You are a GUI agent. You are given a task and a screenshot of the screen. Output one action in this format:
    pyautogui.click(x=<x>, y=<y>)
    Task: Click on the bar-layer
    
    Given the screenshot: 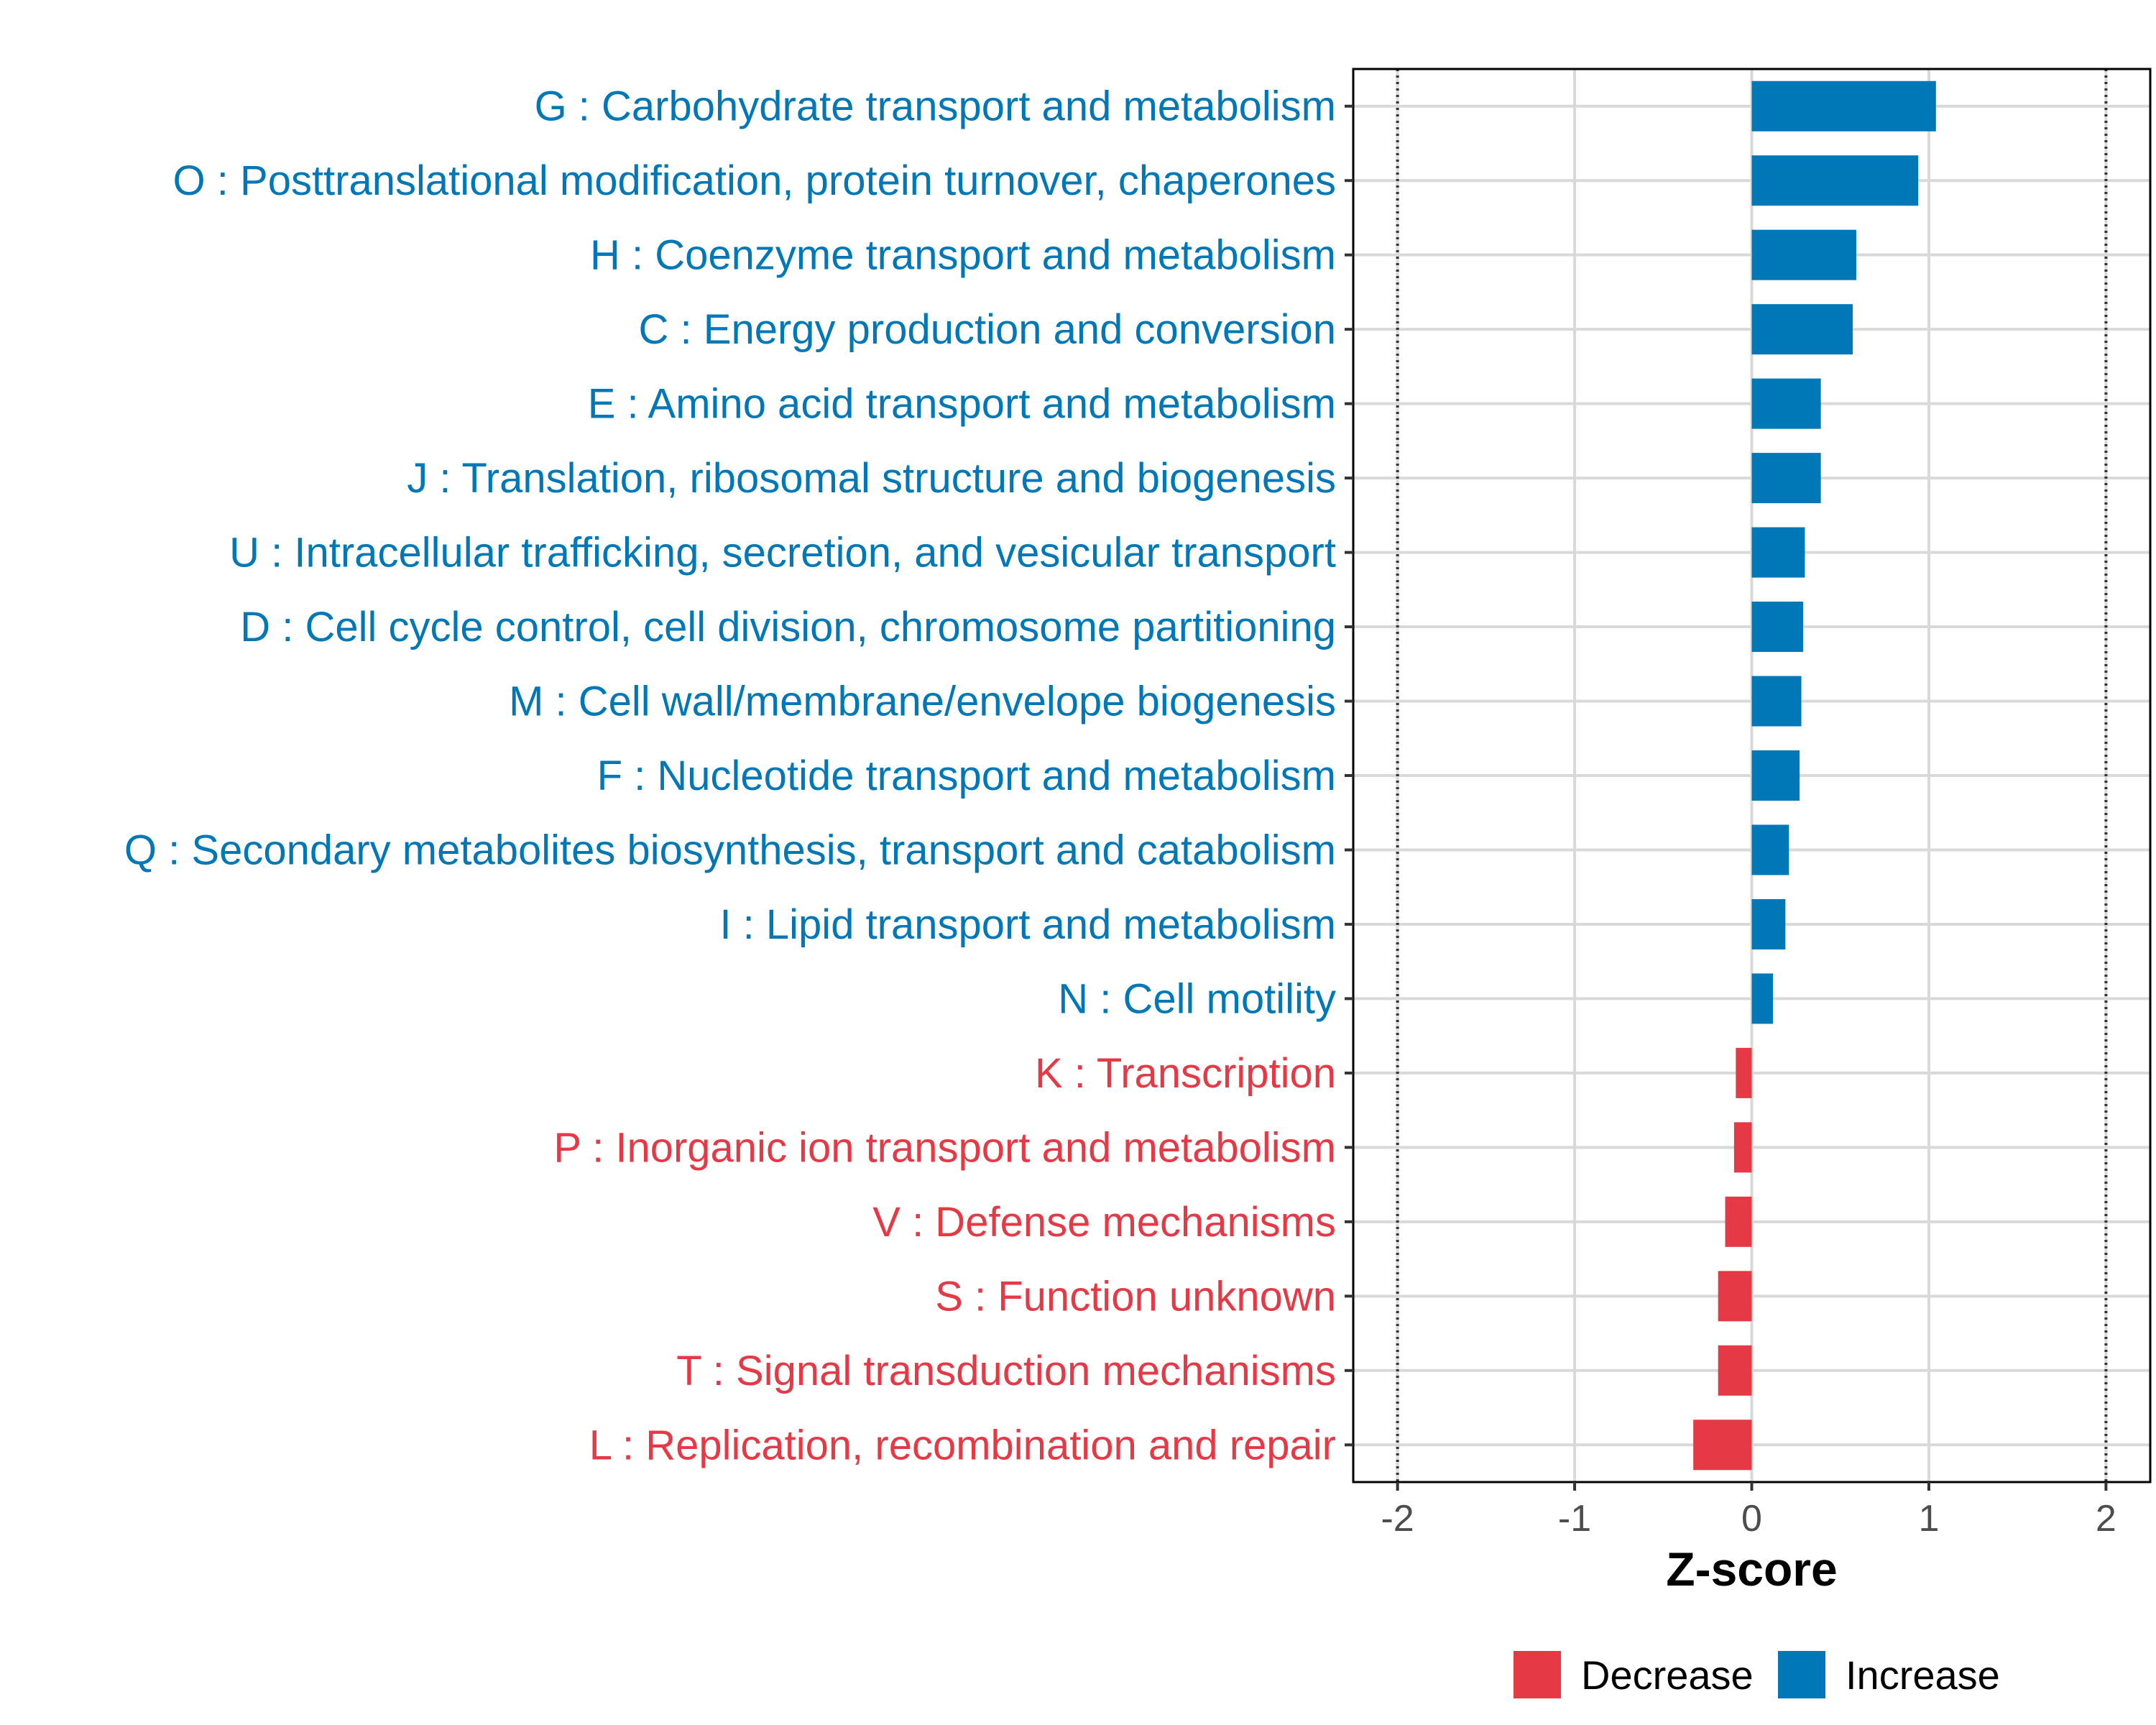 What is the action you would take?
    pyautogui.click(x=1814, y=775)
    